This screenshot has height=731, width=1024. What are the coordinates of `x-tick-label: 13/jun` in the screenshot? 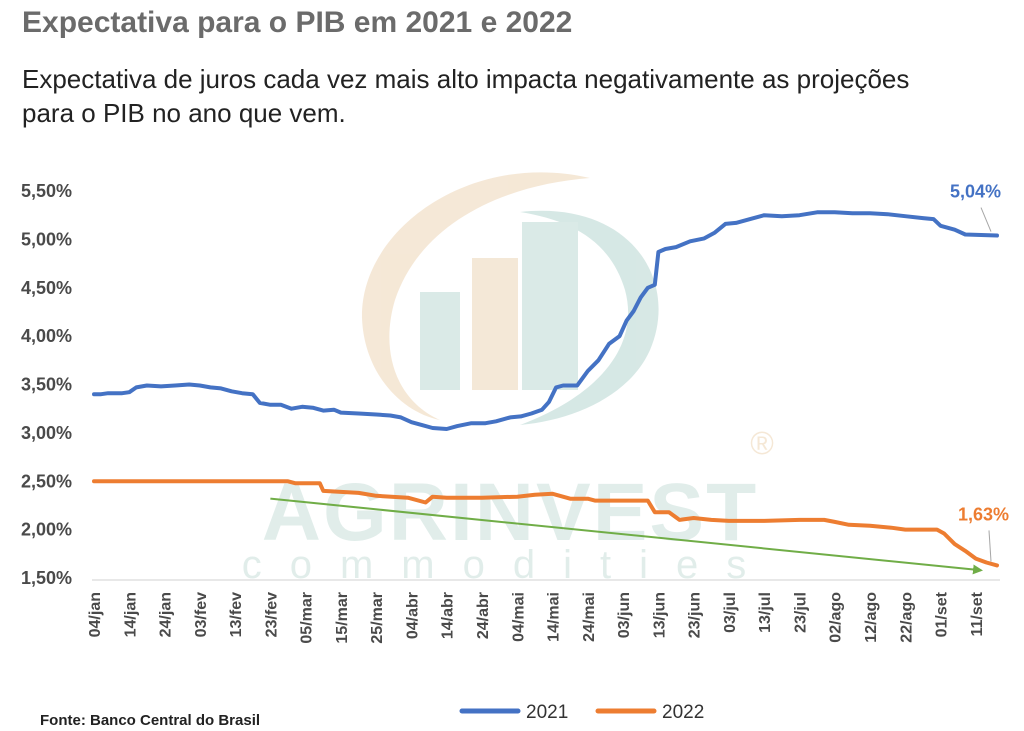 It's located at (659, 615).